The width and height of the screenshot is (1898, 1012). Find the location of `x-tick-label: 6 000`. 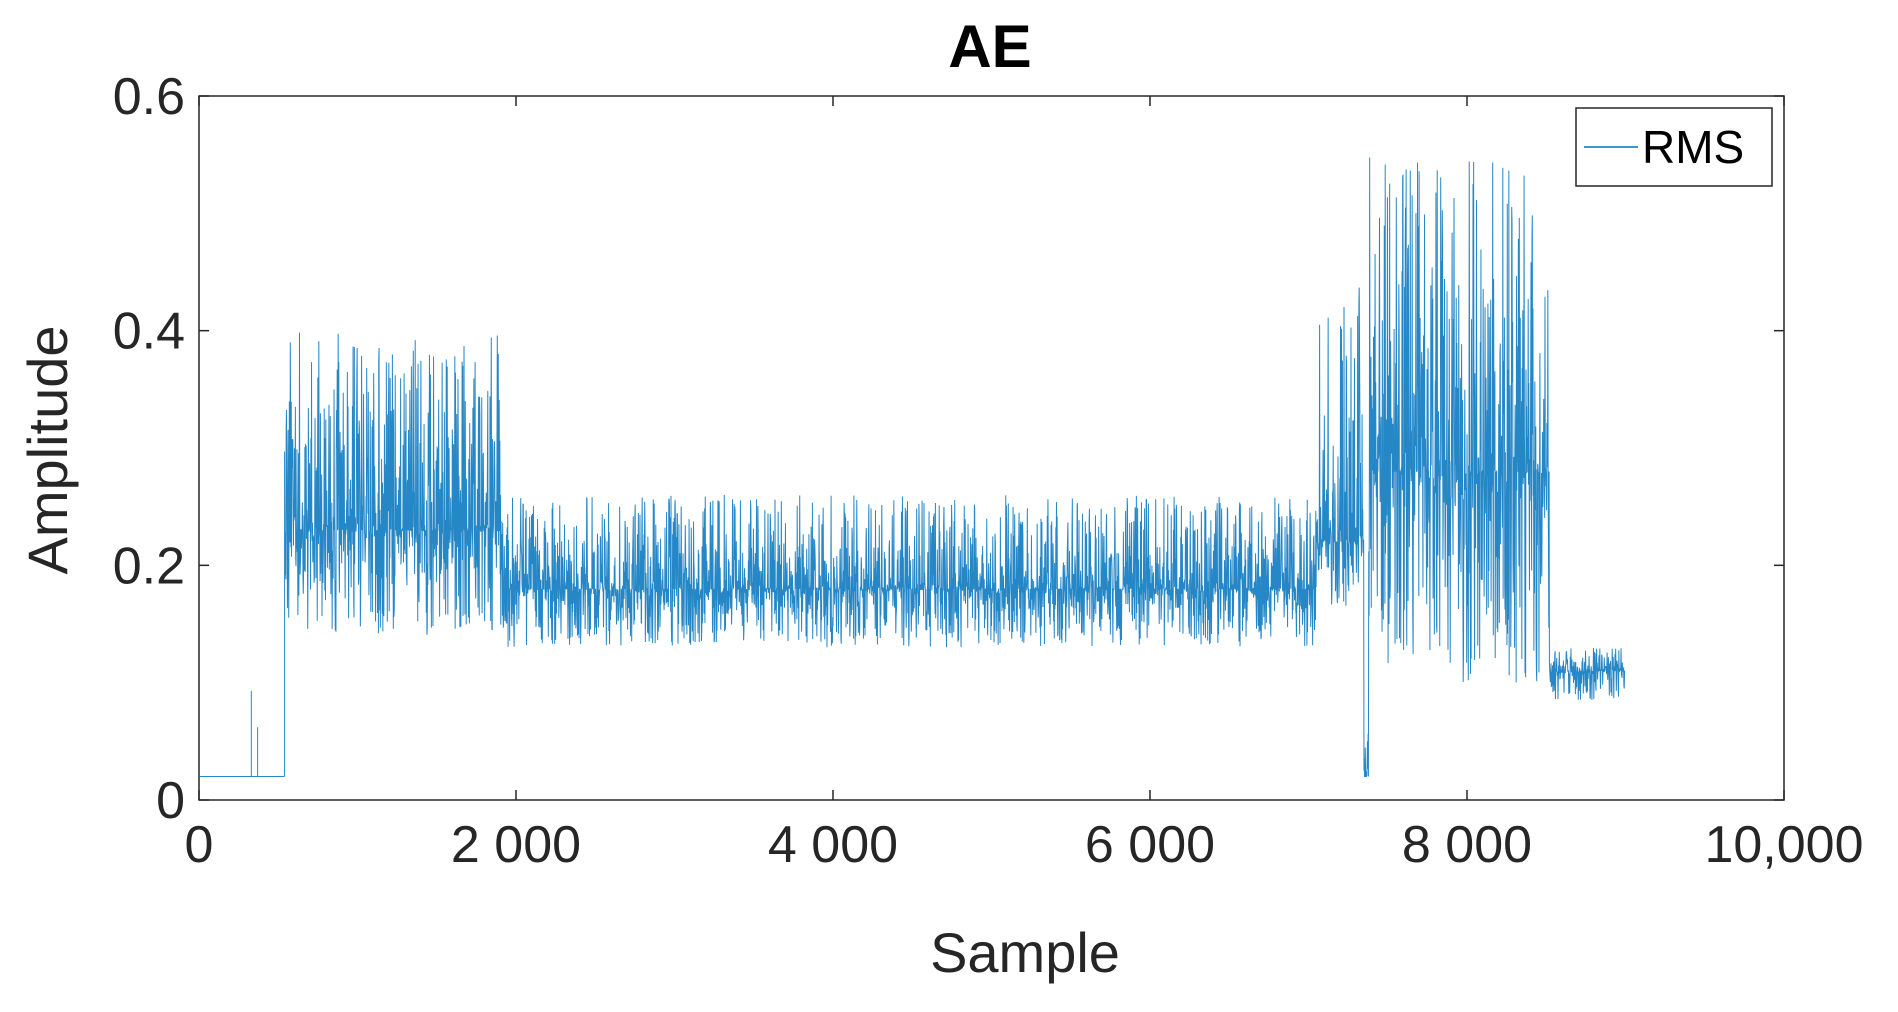

x-tick-label: 6 000 is located at coordinates (1150, 845).